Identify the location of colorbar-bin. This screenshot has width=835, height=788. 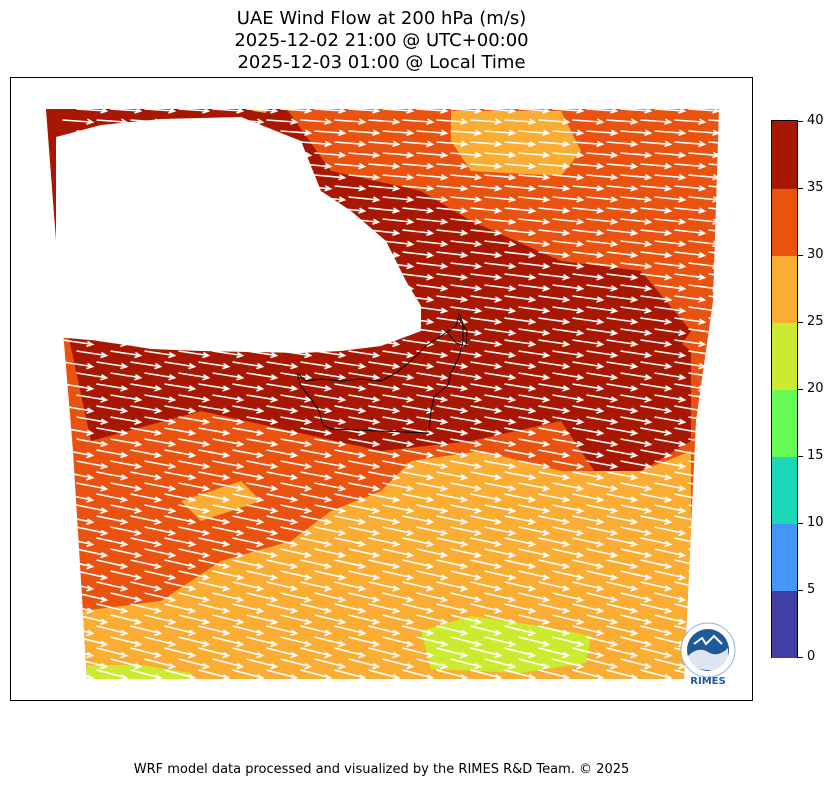
(784, 423).